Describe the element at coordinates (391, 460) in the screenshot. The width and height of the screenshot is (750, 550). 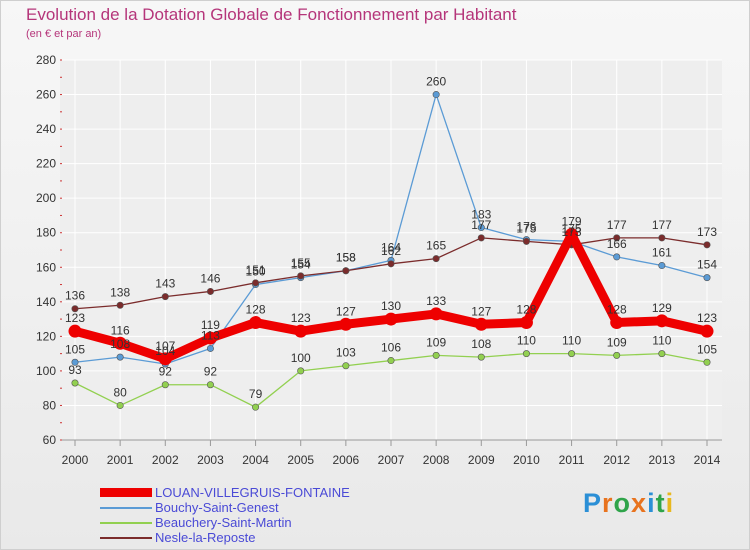
I see `x-tick-label: 2007` at that location.